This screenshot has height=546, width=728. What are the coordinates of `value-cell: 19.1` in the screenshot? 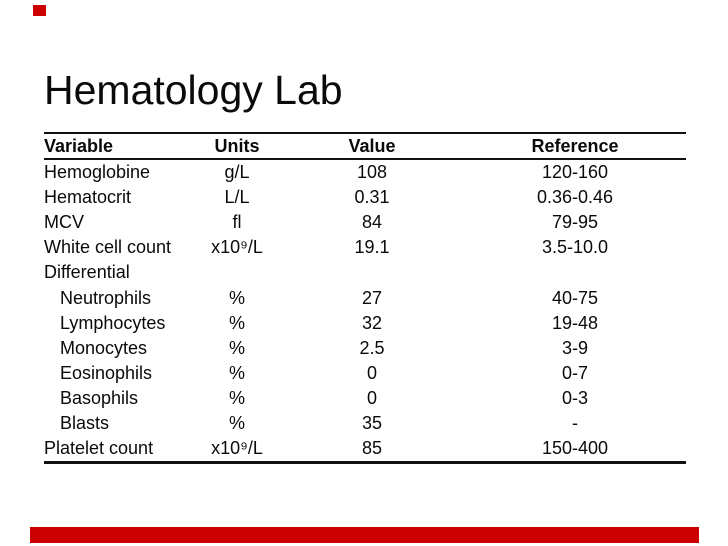 It's located at (372, 247).